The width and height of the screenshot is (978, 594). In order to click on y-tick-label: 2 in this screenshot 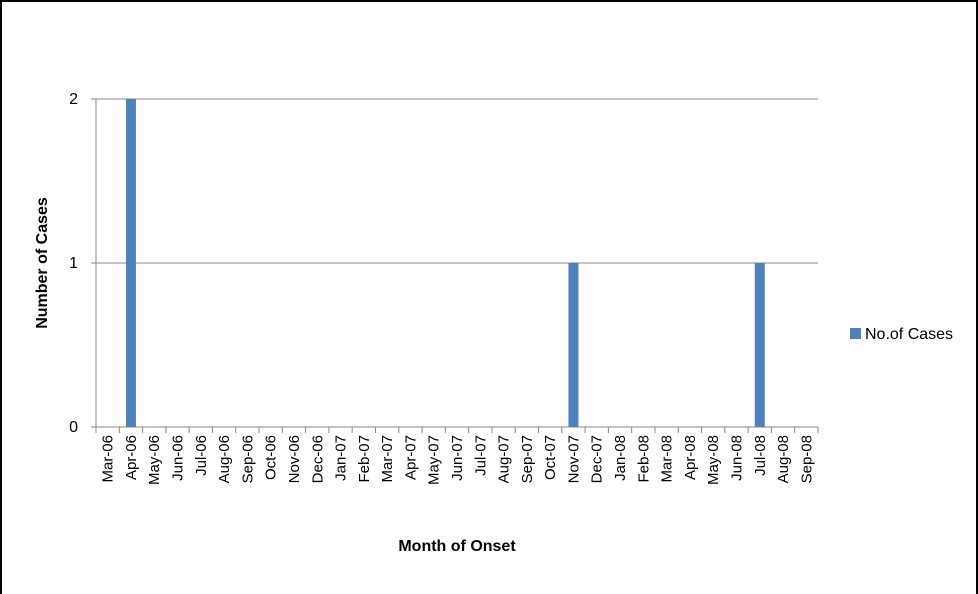, I will do `click(73, 99)`.